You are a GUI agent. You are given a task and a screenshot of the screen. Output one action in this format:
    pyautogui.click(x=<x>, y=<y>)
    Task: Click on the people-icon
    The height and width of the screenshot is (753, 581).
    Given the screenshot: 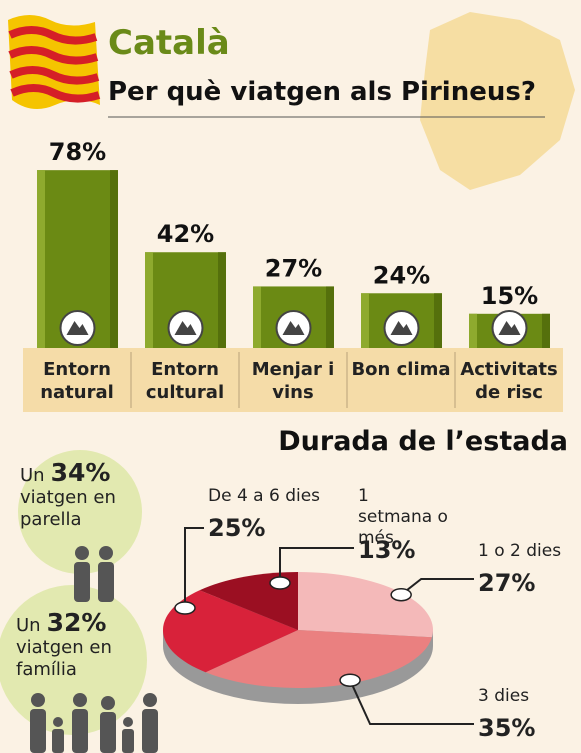 What is the action you would take?
    pyautogui.click(x=94, y=649)
    